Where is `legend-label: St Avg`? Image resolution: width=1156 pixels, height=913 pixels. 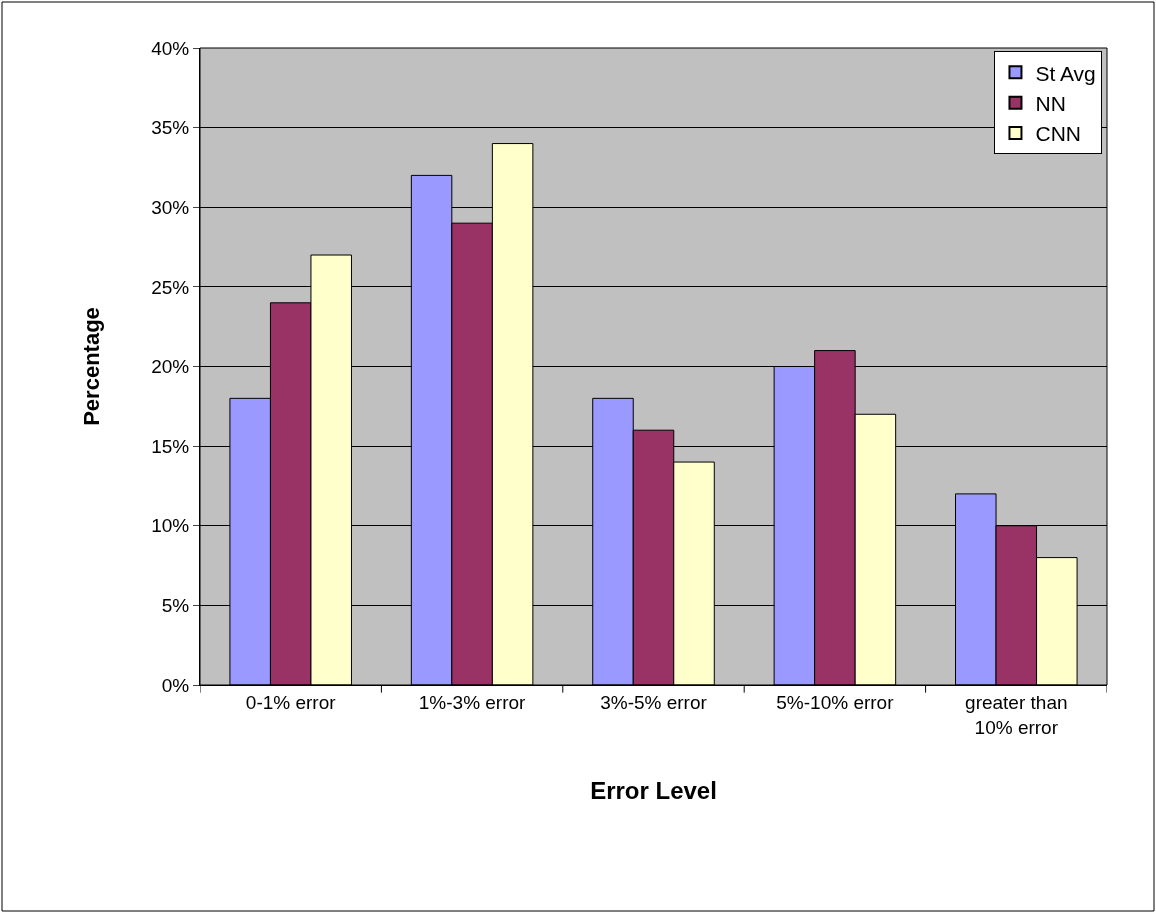
legend-label: St Avg is located at coordinates (1065, 73).